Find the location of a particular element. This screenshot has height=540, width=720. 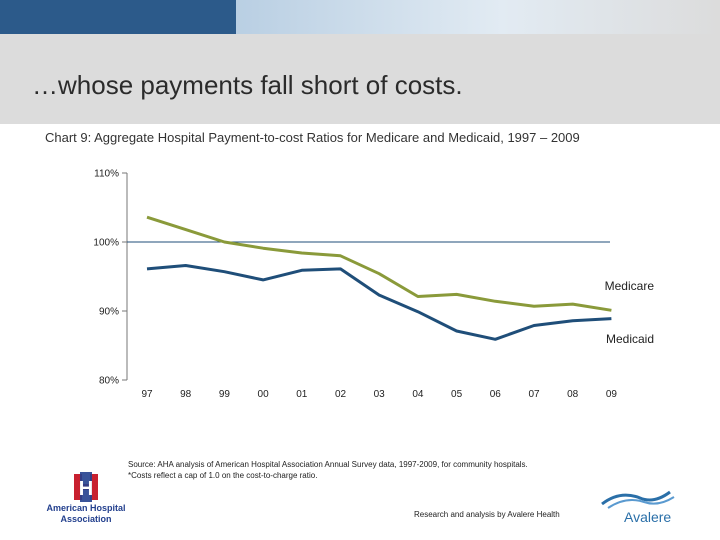

series-label-medicaid: Medicaid is located at coordinates (630, 339).